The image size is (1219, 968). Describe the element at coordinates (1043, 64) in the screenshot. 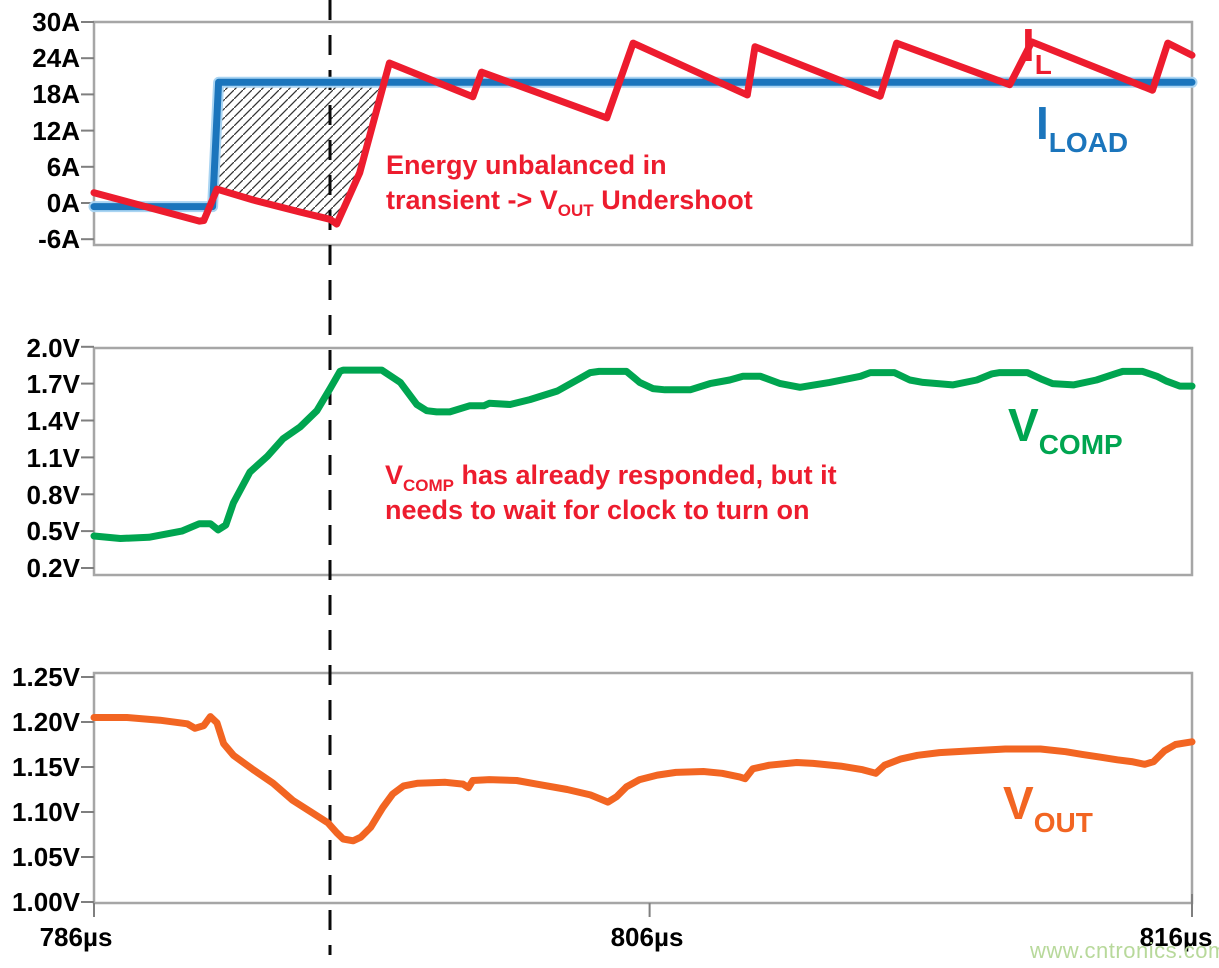

I see `il-label-sub: L` at that location.